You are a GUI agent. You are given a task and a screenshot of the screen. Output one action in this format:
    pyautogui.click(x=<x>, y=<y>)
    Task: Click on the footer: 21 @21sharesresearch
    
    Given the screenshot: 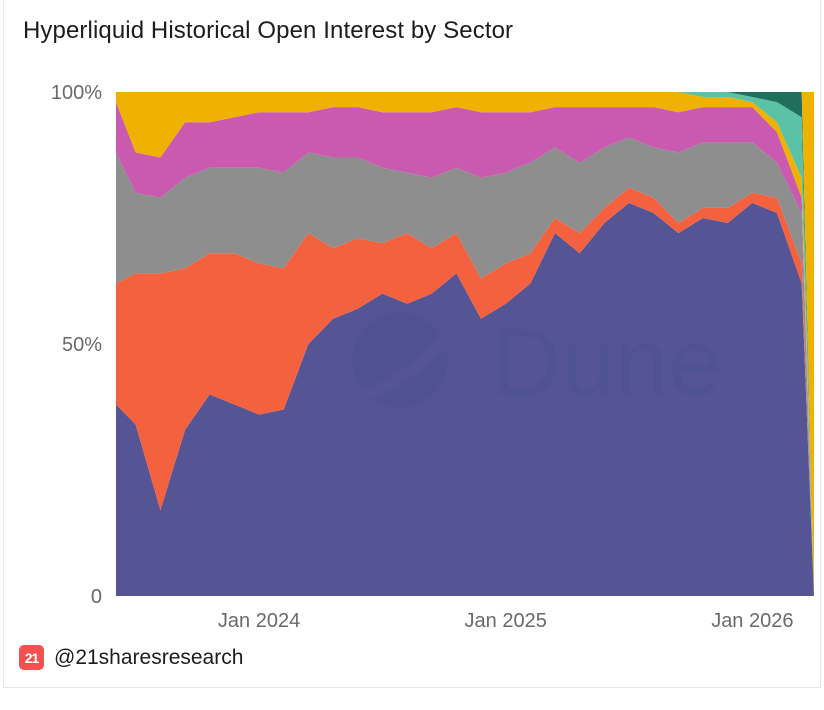 What is the action you would take?
    pyautogui.click(x=131, y=657)
    